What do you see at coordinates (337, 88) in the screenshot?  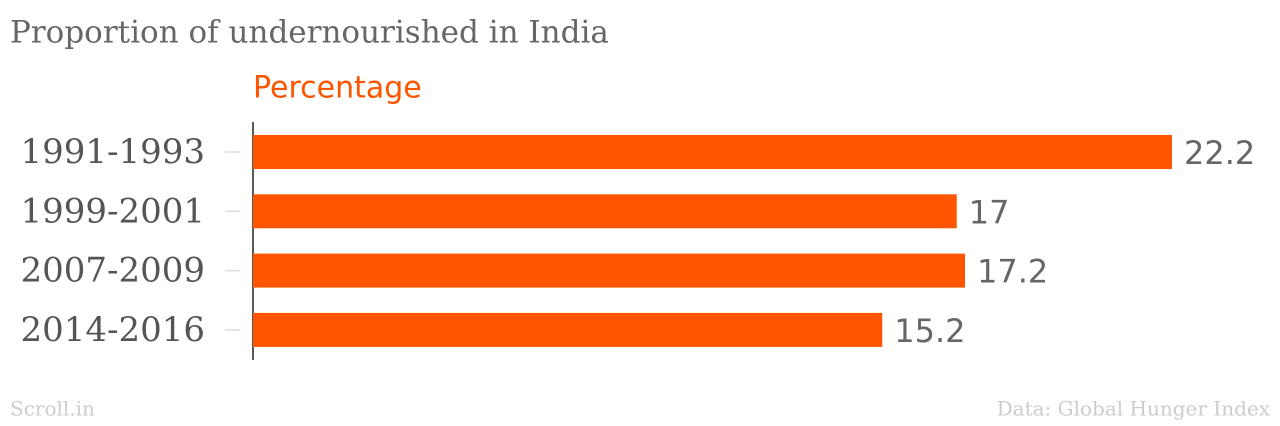 I see `chart-subtitle: Percentage` at bounding box center [337, 88].